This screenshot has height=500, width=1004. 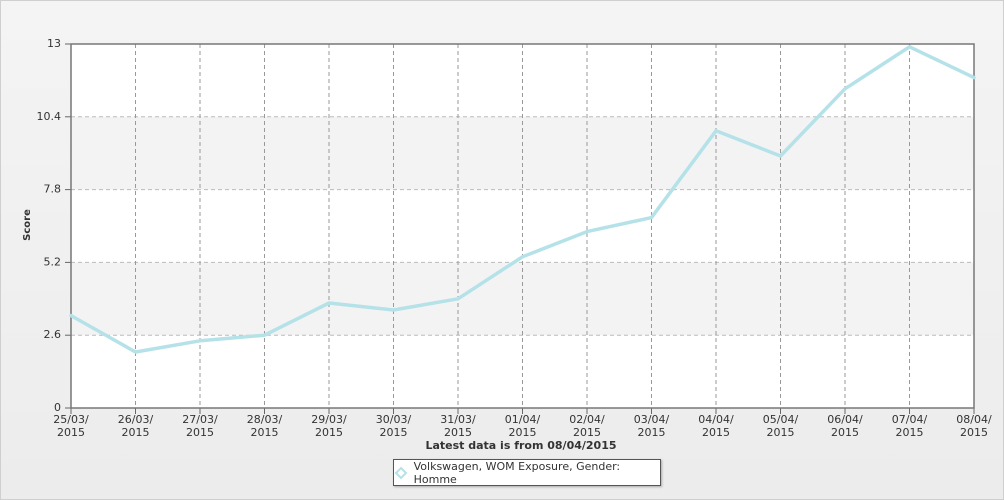 What do you see at coordinates (71, 426) in the screenshot?
I see `x-tick-label: 25/03/ 2015` at bounding box center [71, 426].